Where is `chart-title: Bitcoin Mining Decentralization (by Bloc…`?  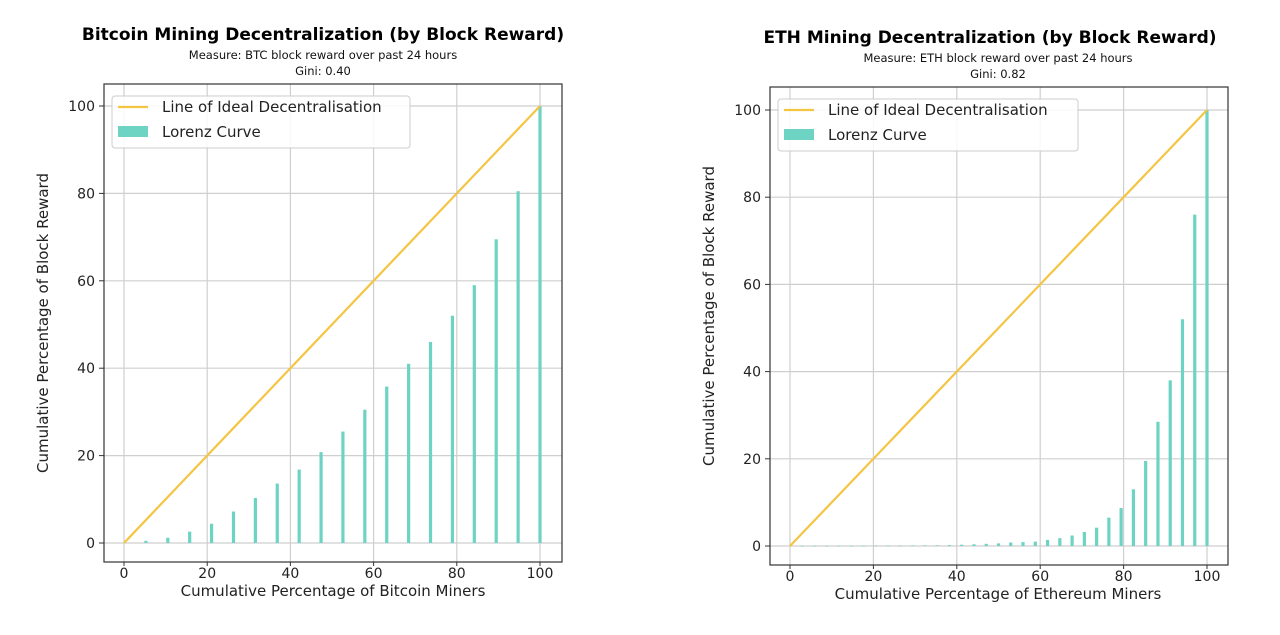
chart-title: Bitcoin Mining Decentralization (by Bloc… is located at coordinates (323, 35).